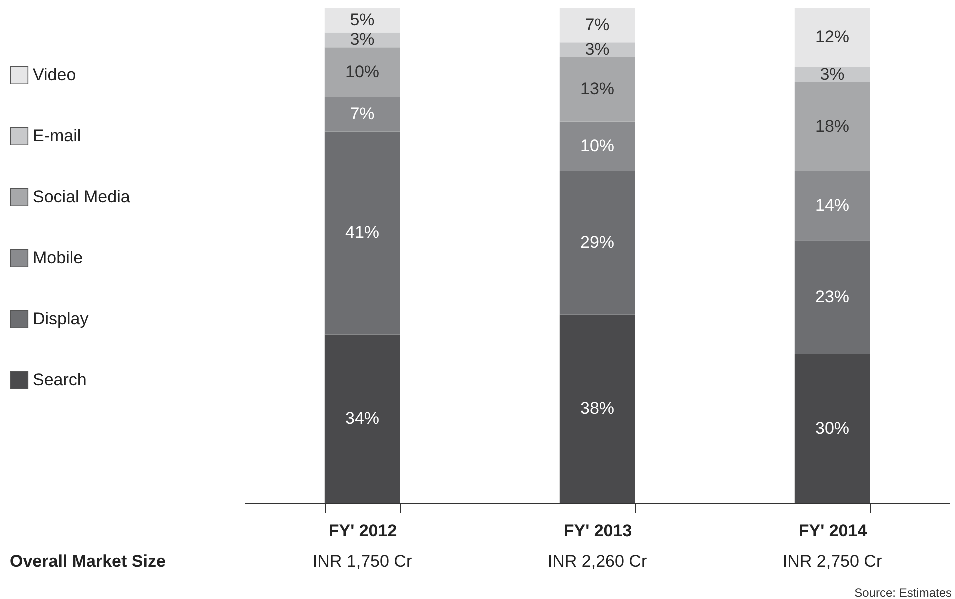  I want to click on data-label: 18%, so click(832, 126).